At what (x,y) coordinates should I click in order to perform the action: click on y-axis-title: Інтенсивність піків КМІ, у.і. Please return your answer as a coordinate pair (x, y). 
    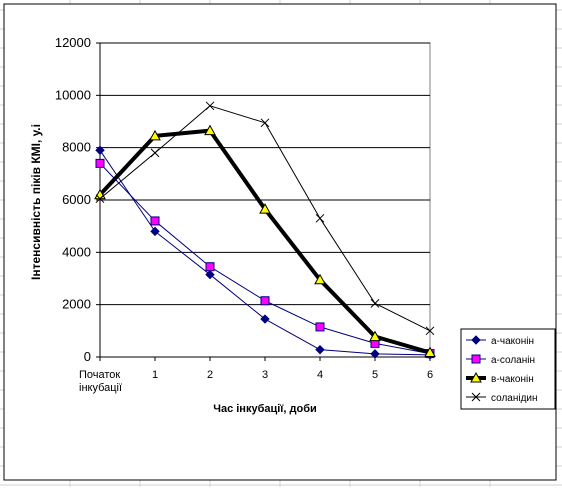
    Looking at the image, I should click on (36, 202).